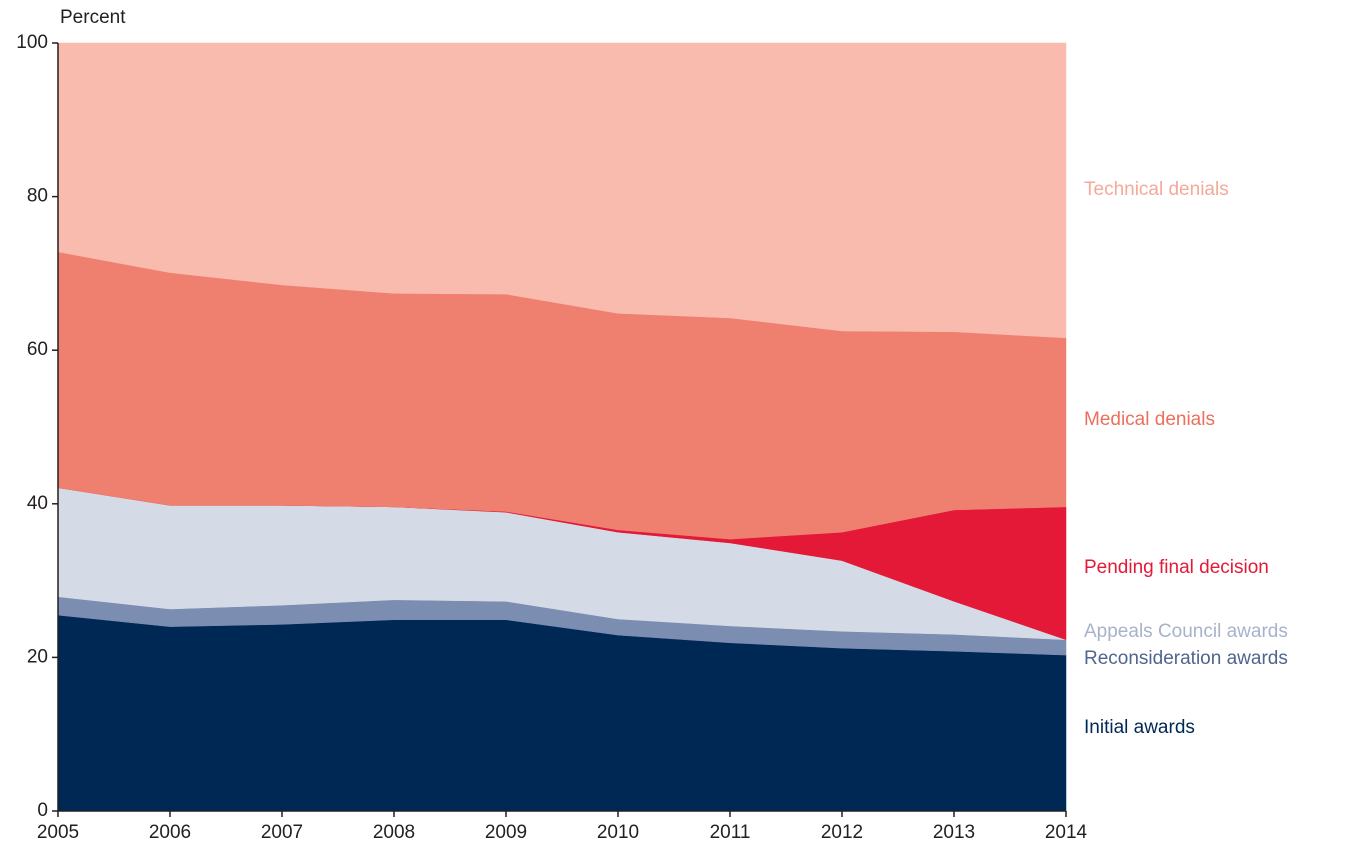 The image size is (1356, 848). What do you see at coordinates (954, 832) in the screenshot?
I see `x-tick-label: 2013` at bounding box center [954, 832].